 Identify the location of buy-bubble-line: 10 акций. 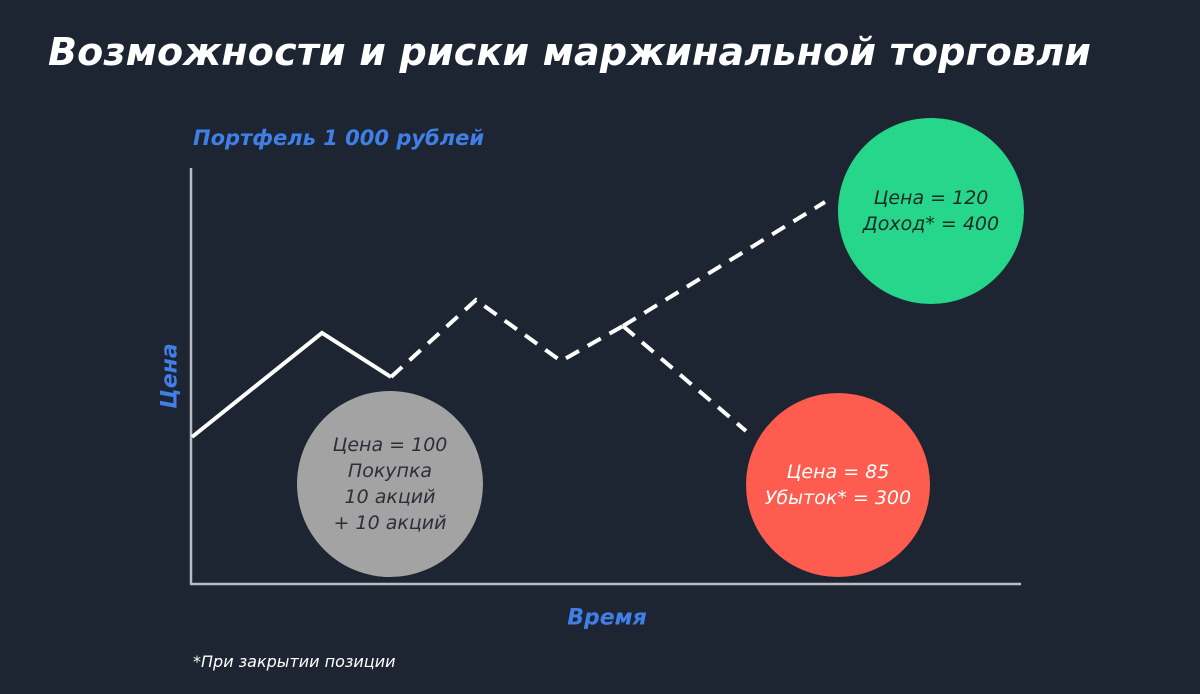
(390, 497).